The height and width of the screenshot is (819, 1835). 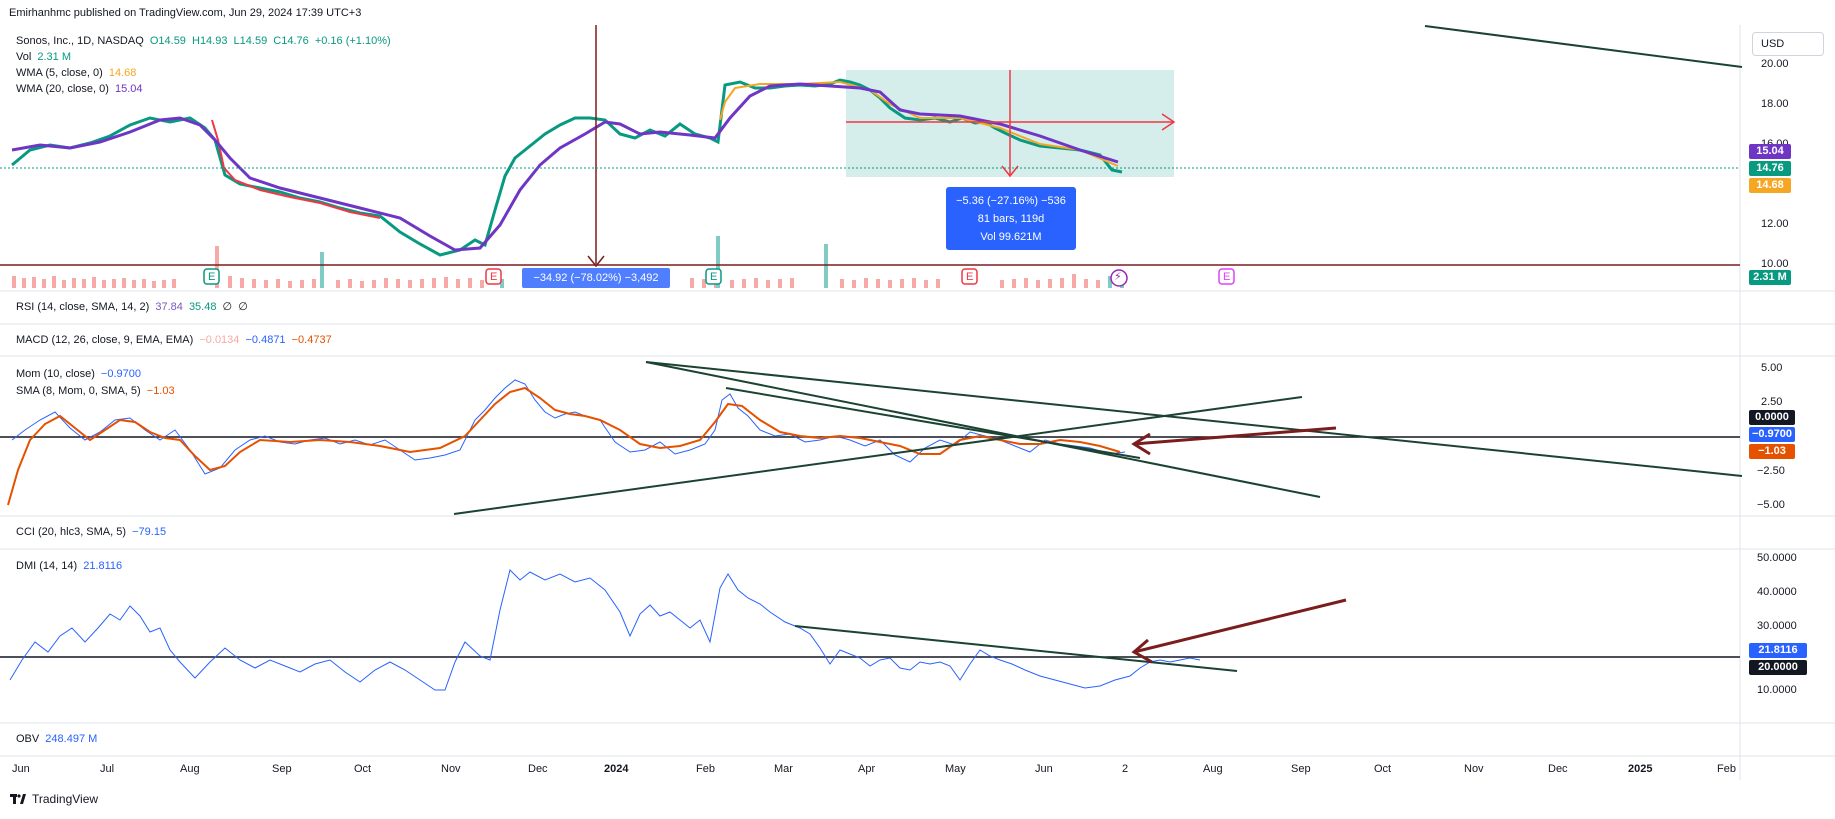 What do you see at coordinates (1770, 185) in the screenshot?
I see `wma5-price-badge: 14.68` at bounding box center [1770, 185].